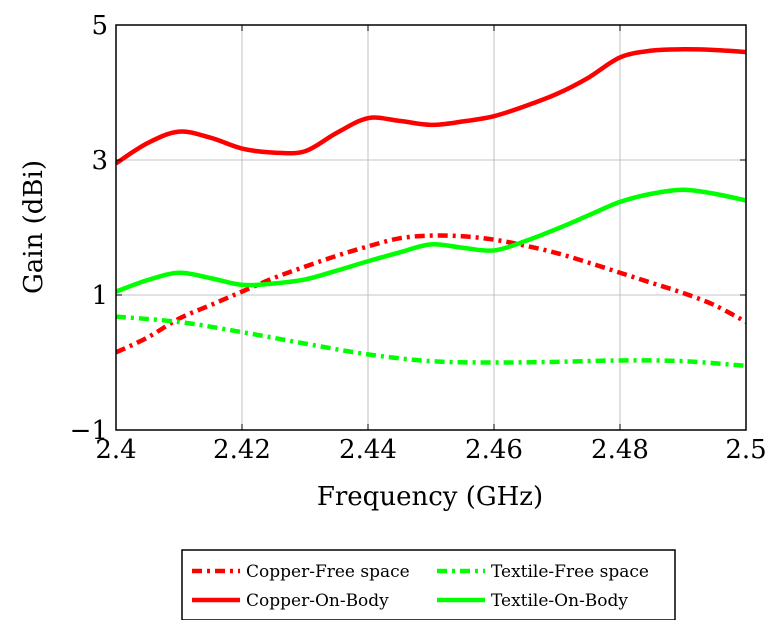 This screenshot has height=620, width=767. What do you see at coordinates (317, 601) in the screenshot?
I see `legend-label: Copper-On-Body` at bounding box center [317, 601].